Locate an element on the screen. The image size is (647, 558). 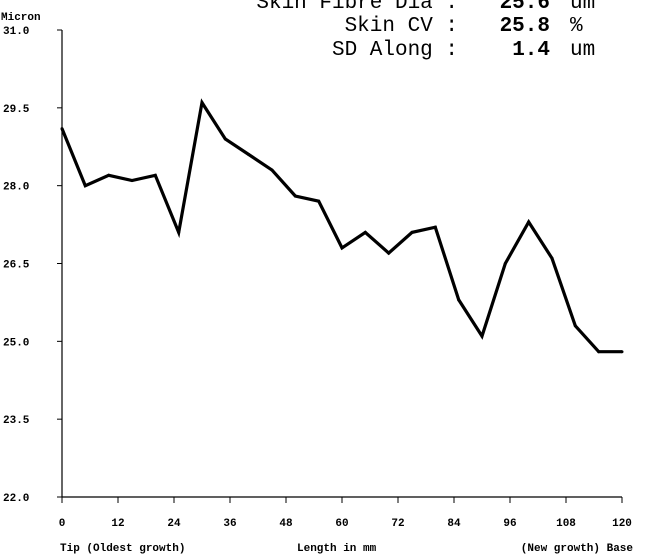
y-tick-label: 23.5 is located at coordinates (16, 421).